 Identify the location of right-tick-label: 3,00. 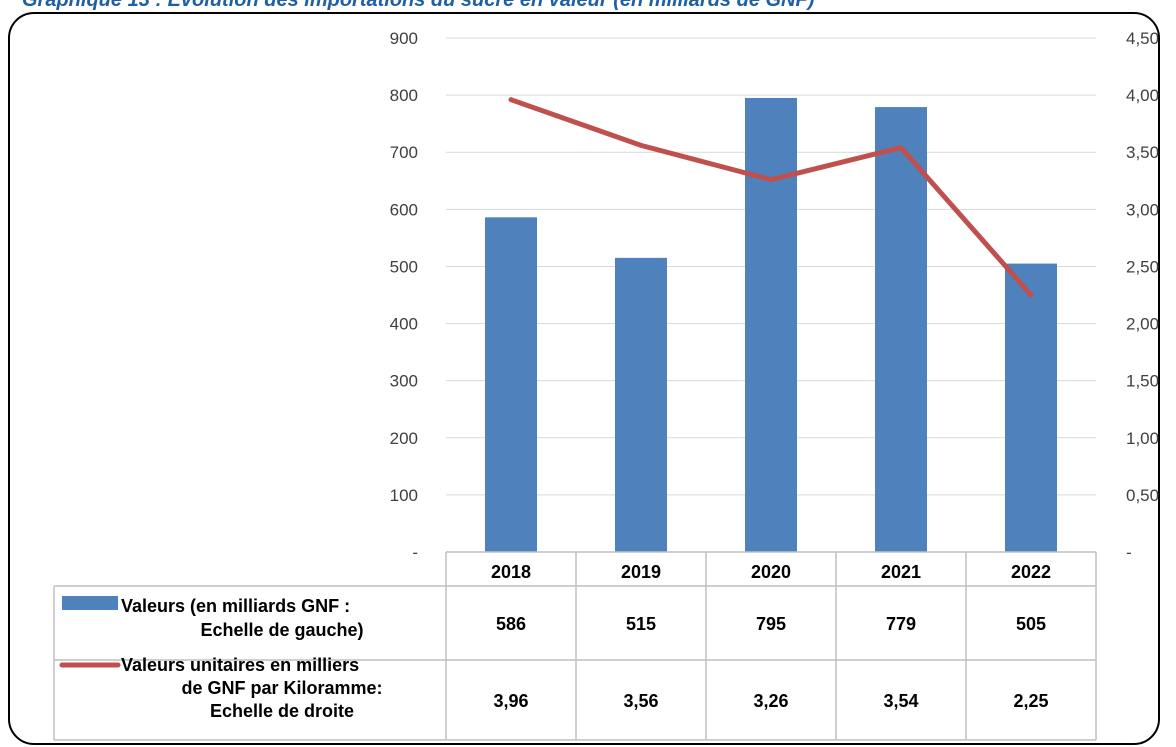
(1142, 209).